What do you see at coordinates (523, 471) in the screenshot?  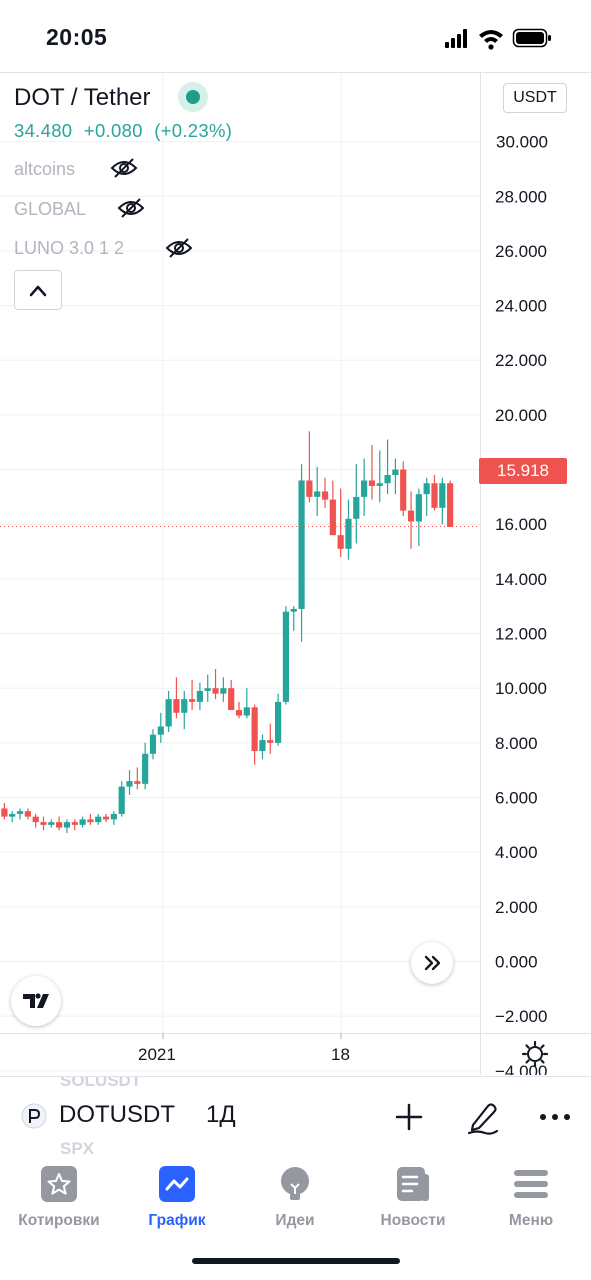 I see `current-price-label: 15.918` at bounding box center [523, 471].